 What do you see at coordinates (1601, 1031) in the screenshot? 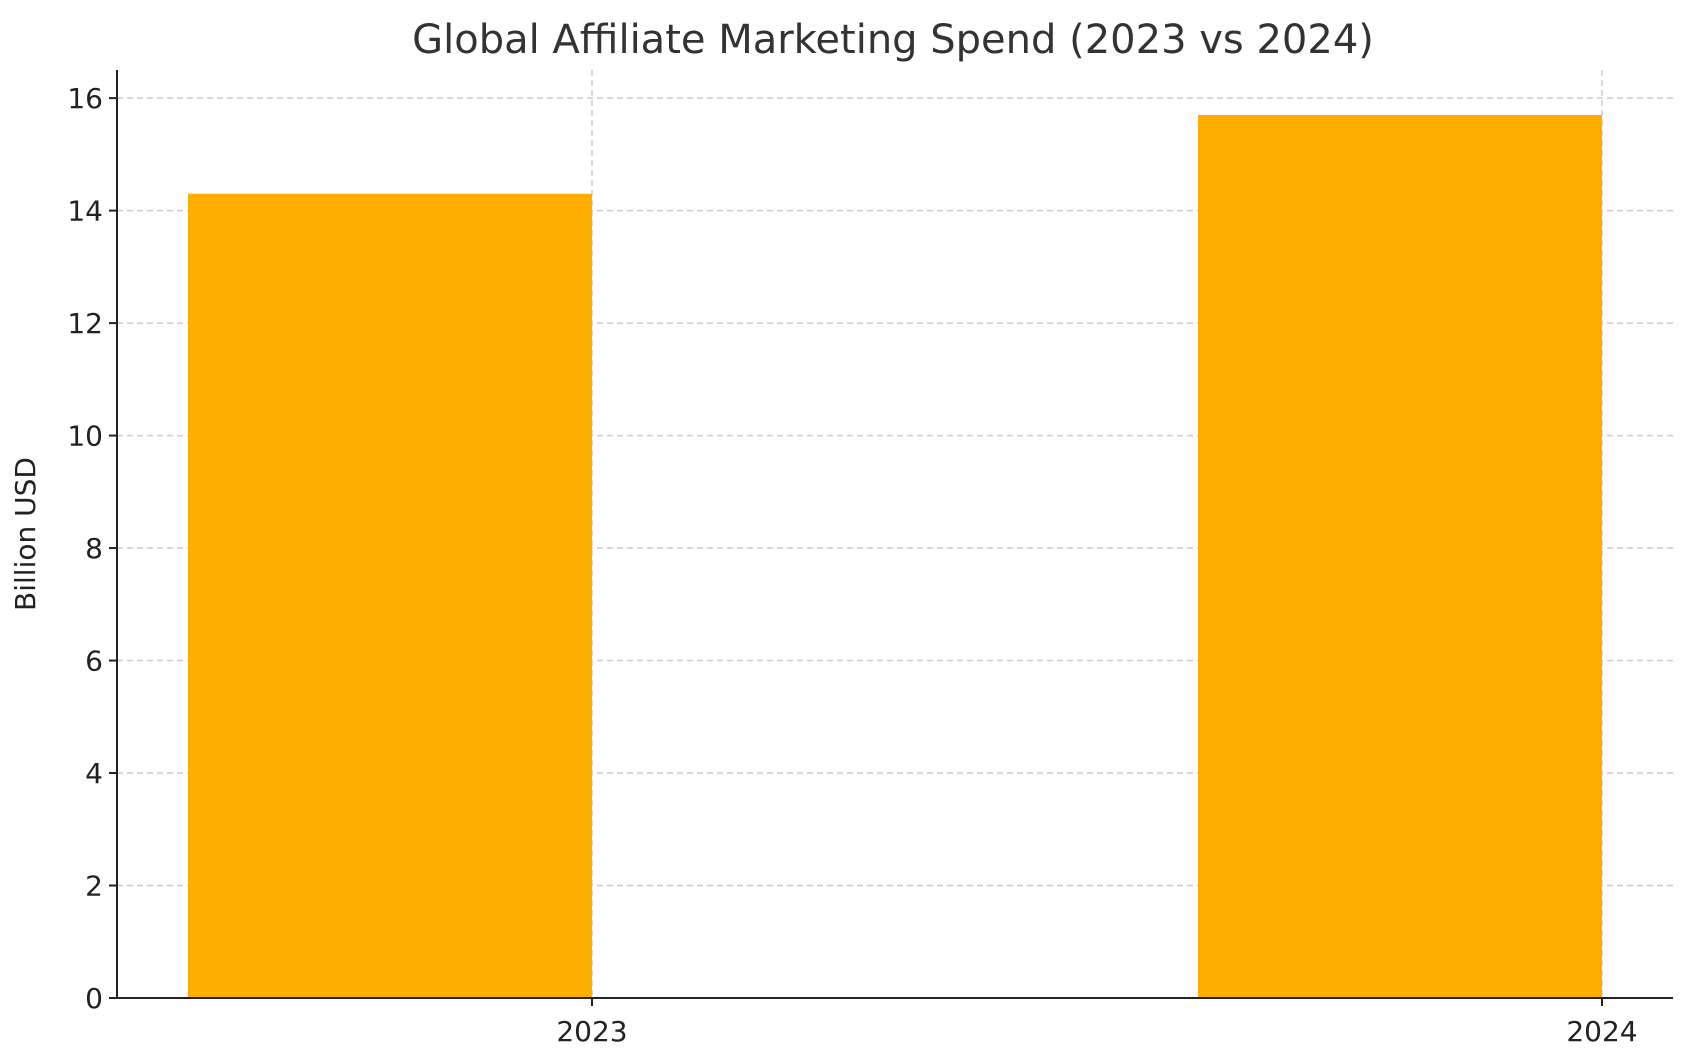
I see `x-tick-label-2024: 2024` at bounding box center [1601, 1031].